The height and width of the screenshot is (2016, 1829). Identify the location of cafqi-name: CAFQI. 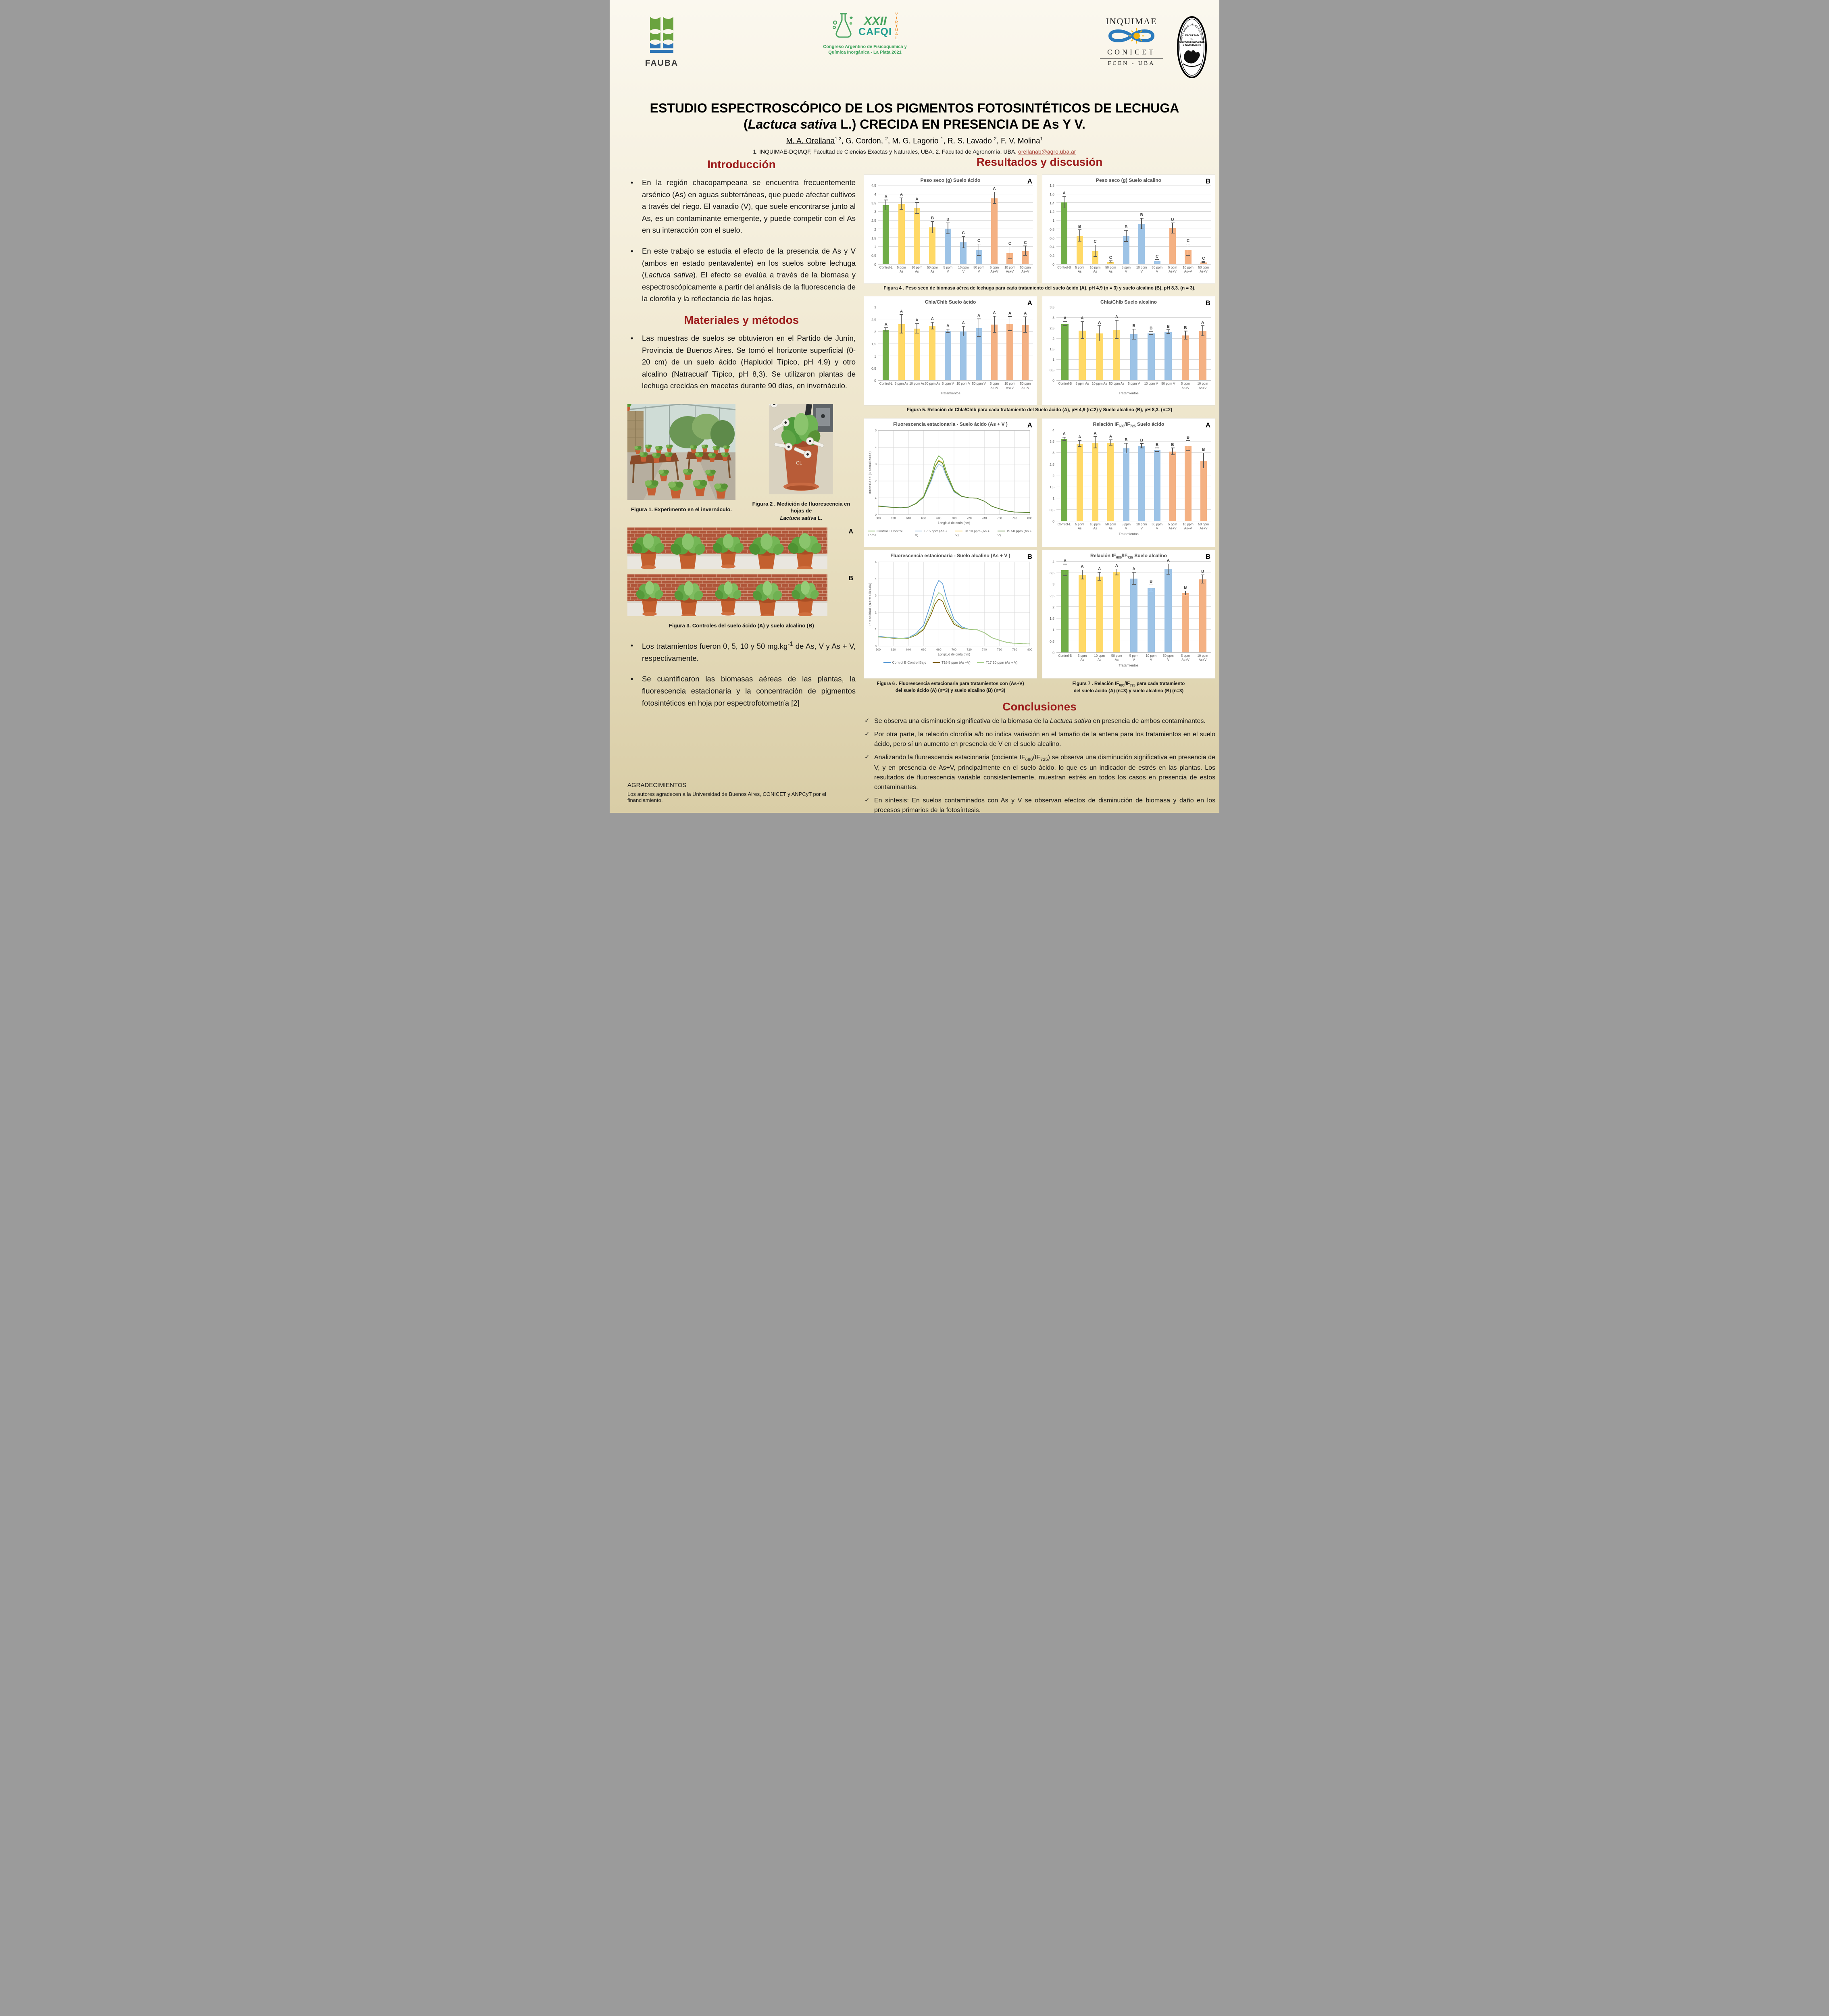
(875, 32).